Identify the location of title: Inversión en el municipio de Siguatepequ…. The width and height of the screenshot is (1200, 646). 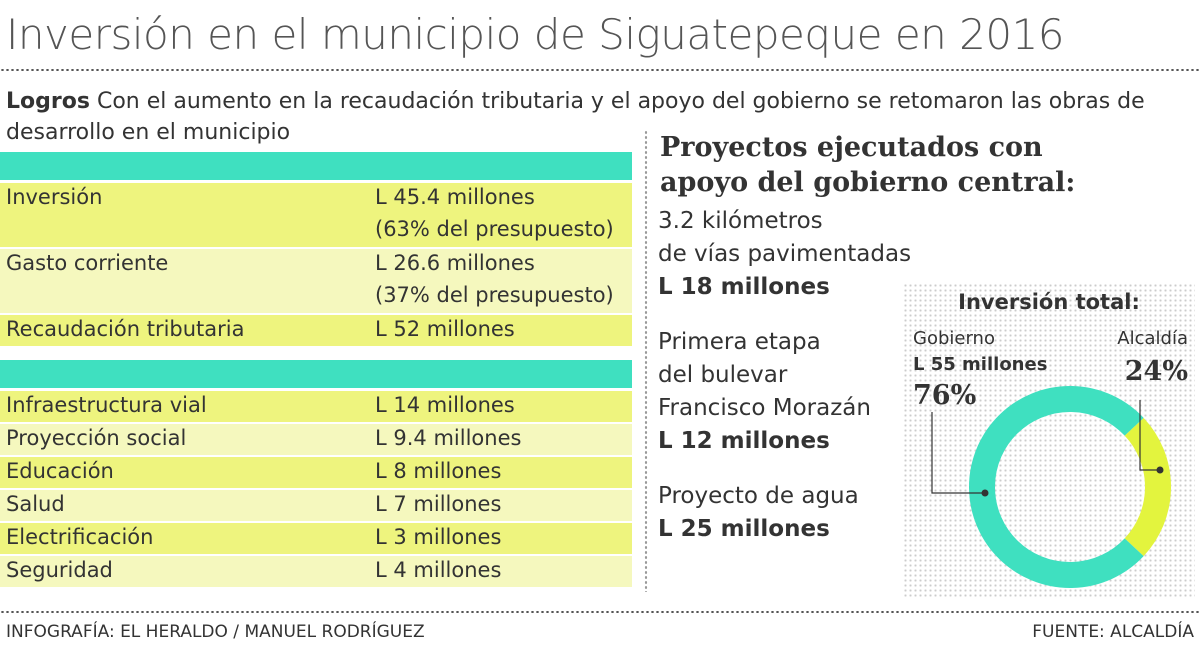
(535, 34).